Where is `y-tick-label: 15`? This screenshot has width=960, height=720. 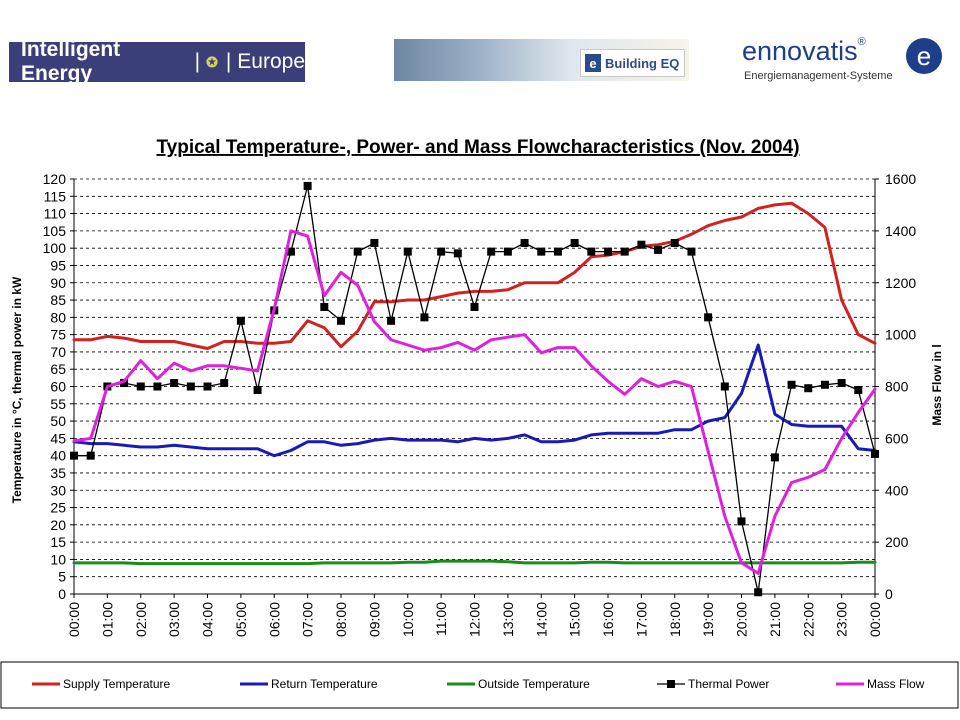 y-tick-label: 15 is located at coordinates (58, 542).